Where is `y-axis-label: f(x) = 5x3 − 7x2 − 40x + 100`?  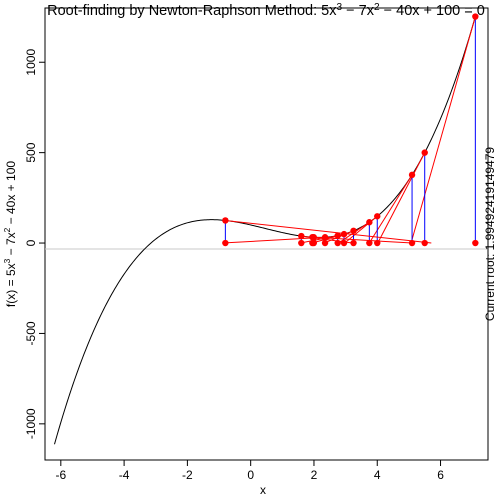 y-axis-label: f(x) = 5x3 − 7x2 − 40x + 100 is located at coordinates (10, 234).